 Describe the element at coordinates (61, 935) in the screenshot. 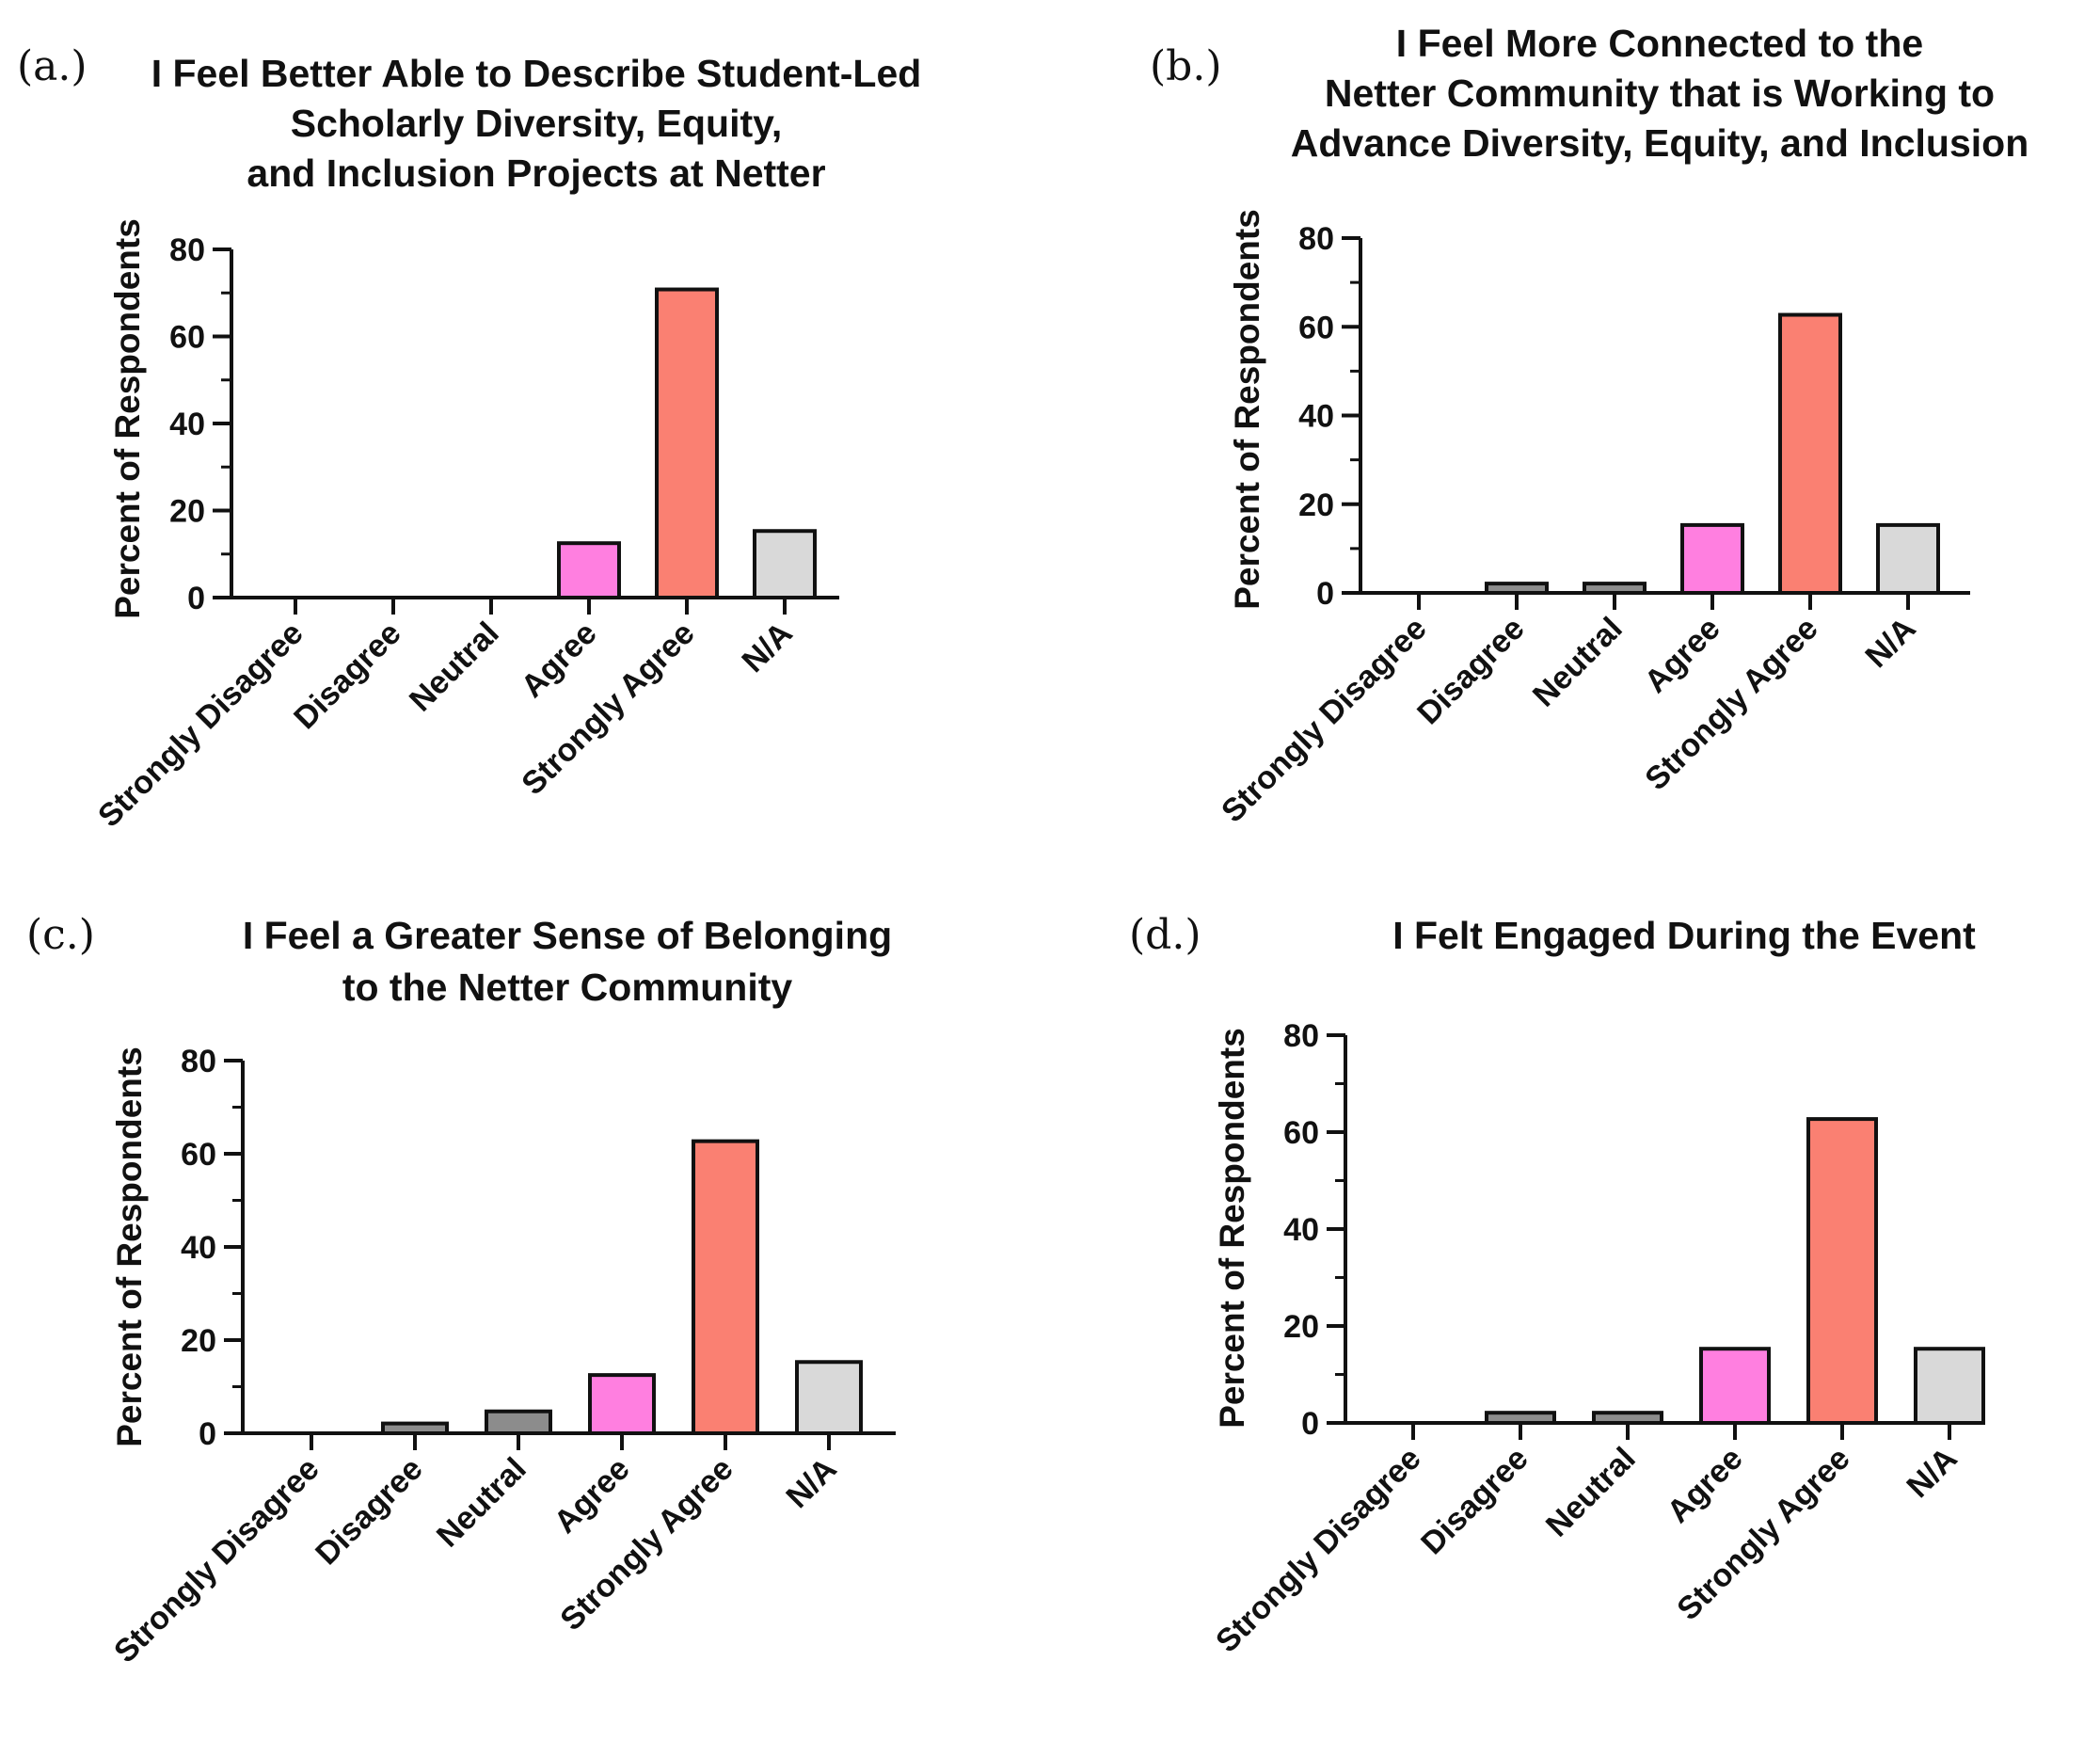

I see `panel-label: (c.)` at that location.